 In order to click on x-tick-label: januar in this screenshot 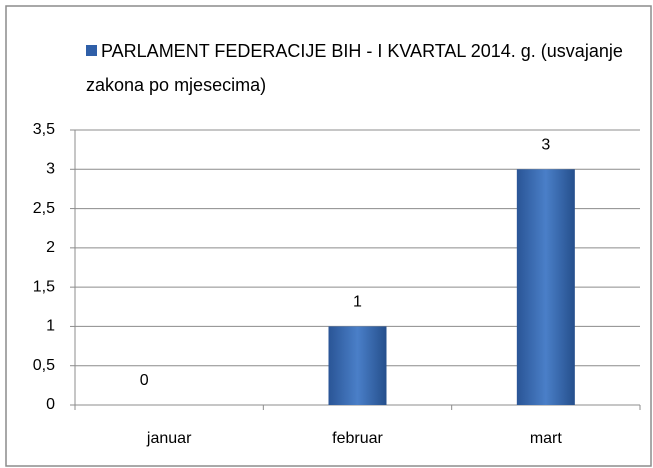, I will do `click(169, 438)`.